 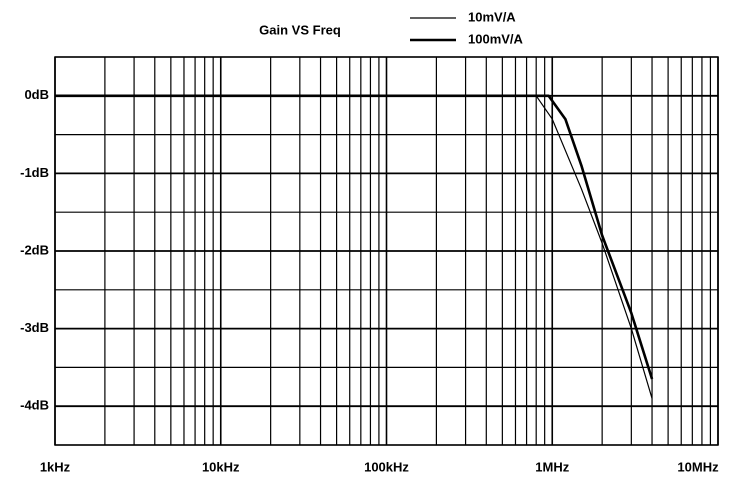 I want to click on legend-label: 10mV/A, so click(x=492, y=16).